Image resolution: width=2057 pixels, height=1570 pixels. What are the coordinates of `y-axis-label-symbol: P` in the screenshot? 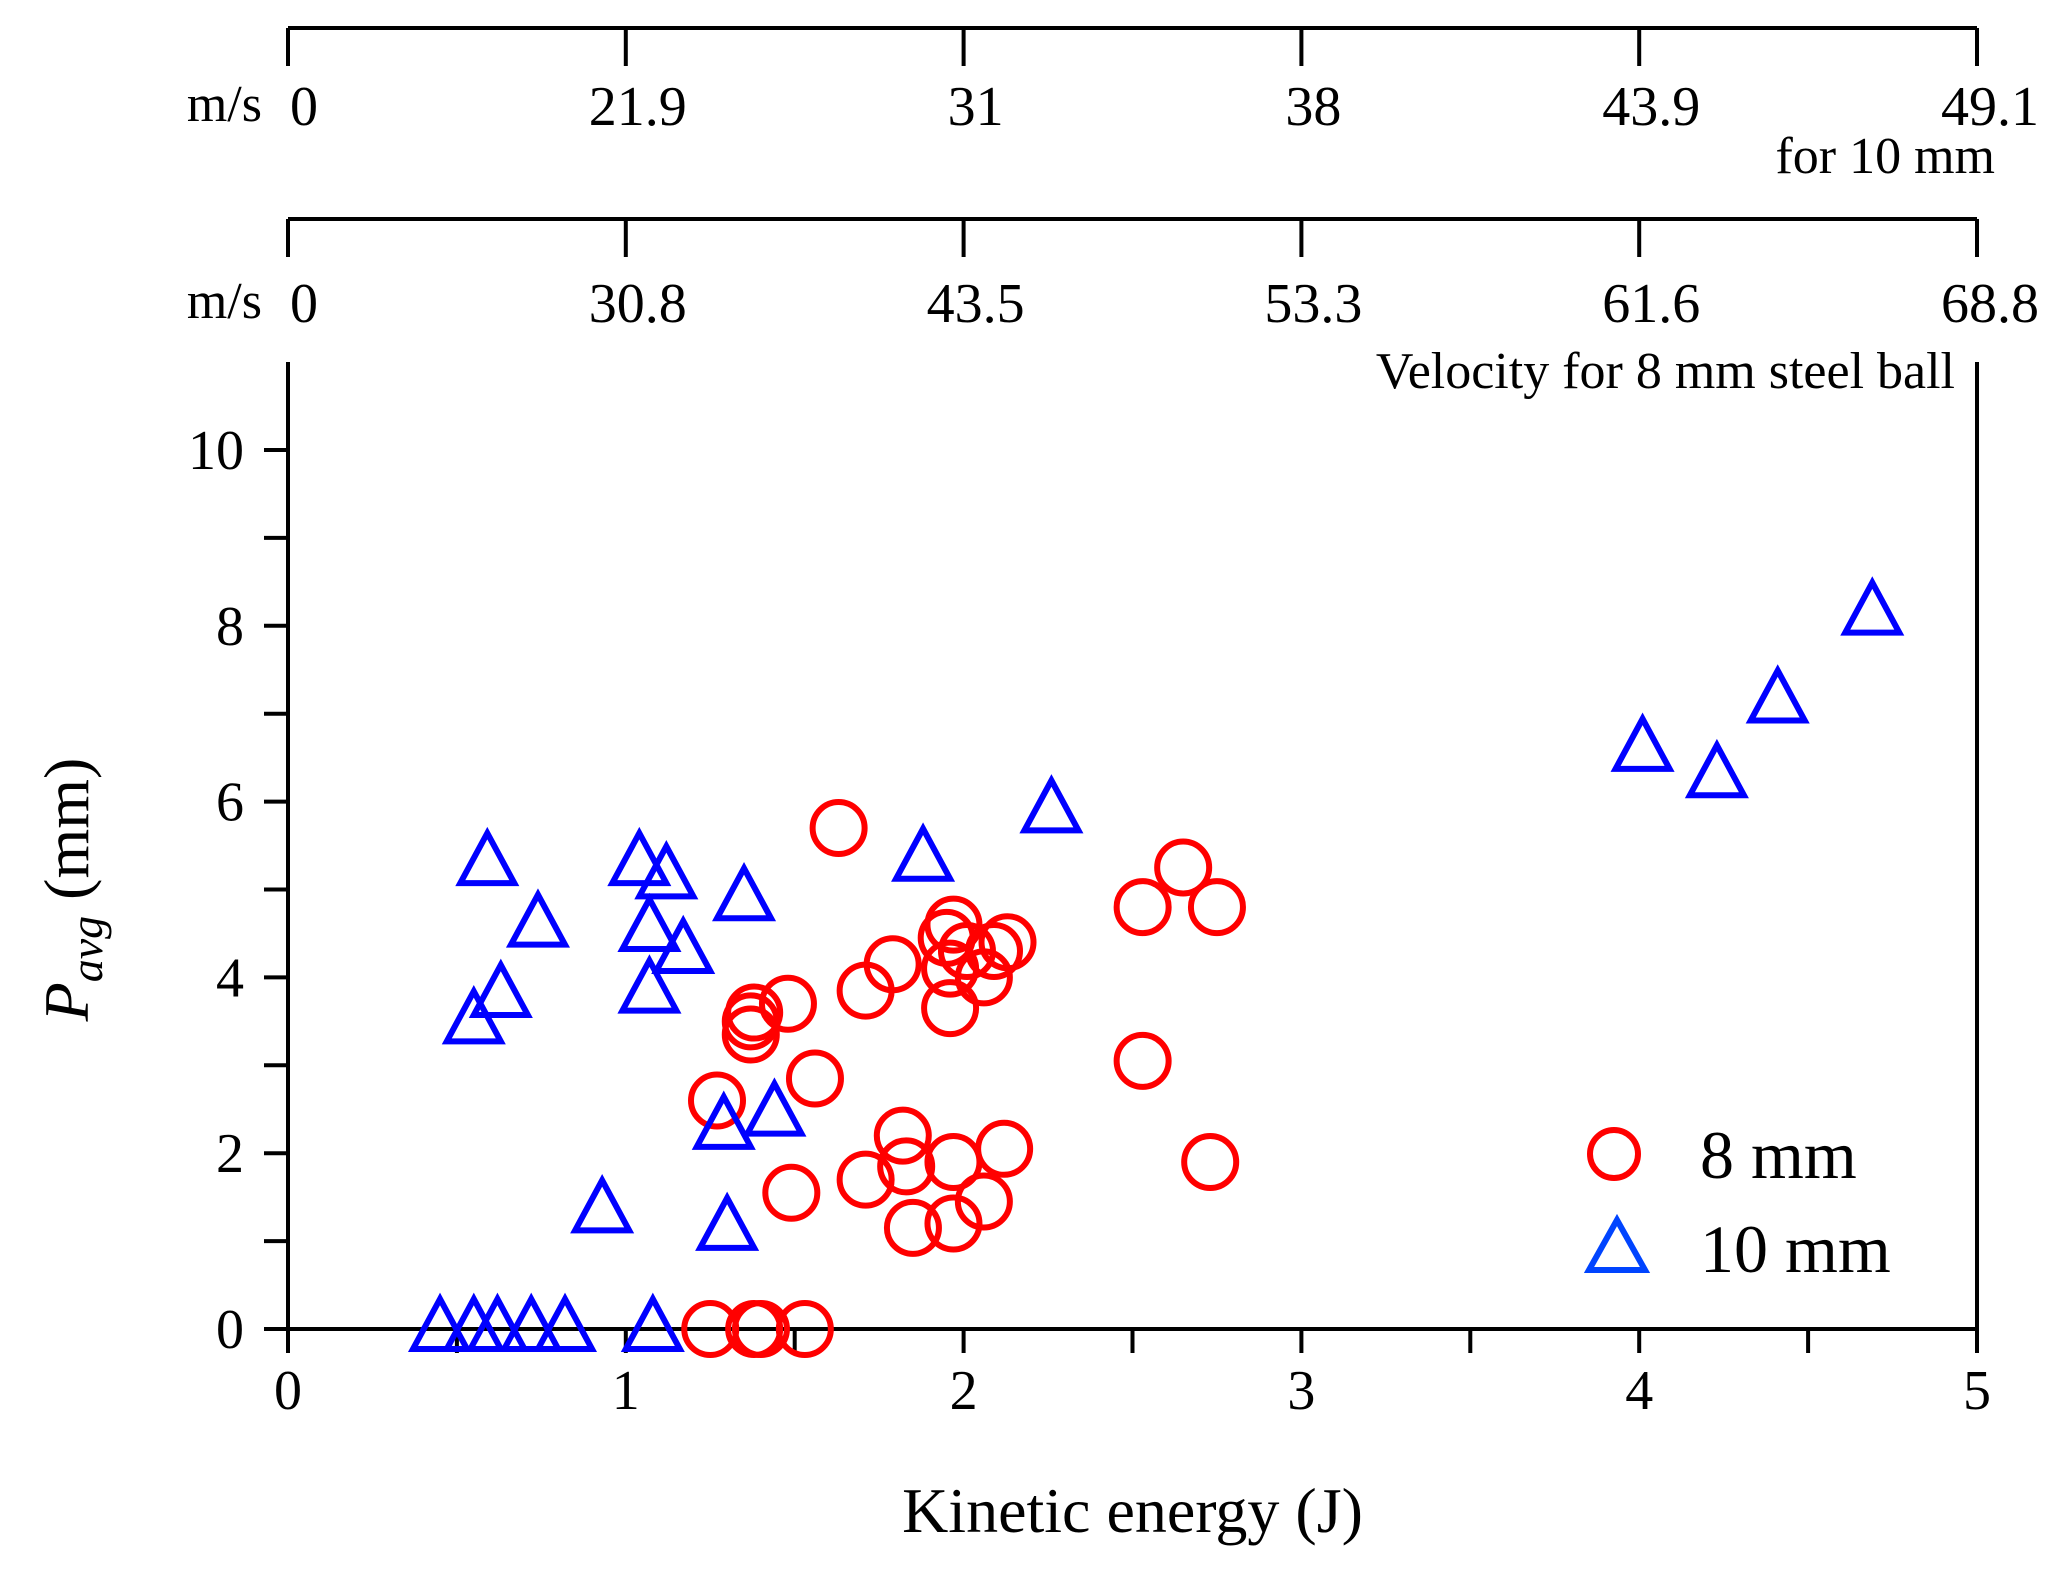 It's located at (66, 1002).